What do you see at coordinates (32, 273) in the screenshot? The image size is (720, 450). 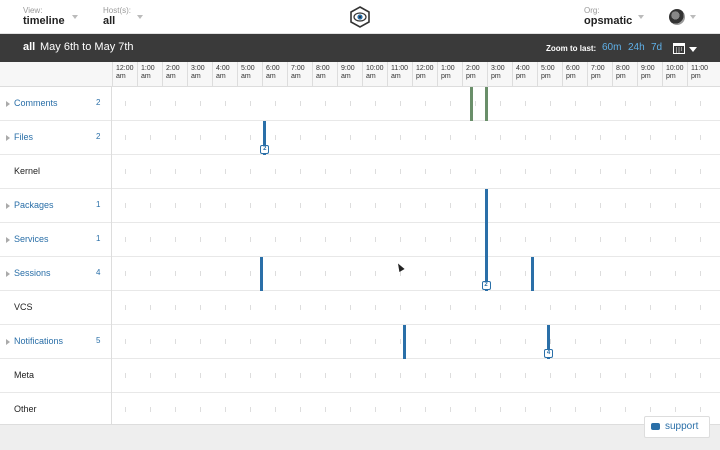 I see `row-label: Sessions` at bounding box center [32, 273].